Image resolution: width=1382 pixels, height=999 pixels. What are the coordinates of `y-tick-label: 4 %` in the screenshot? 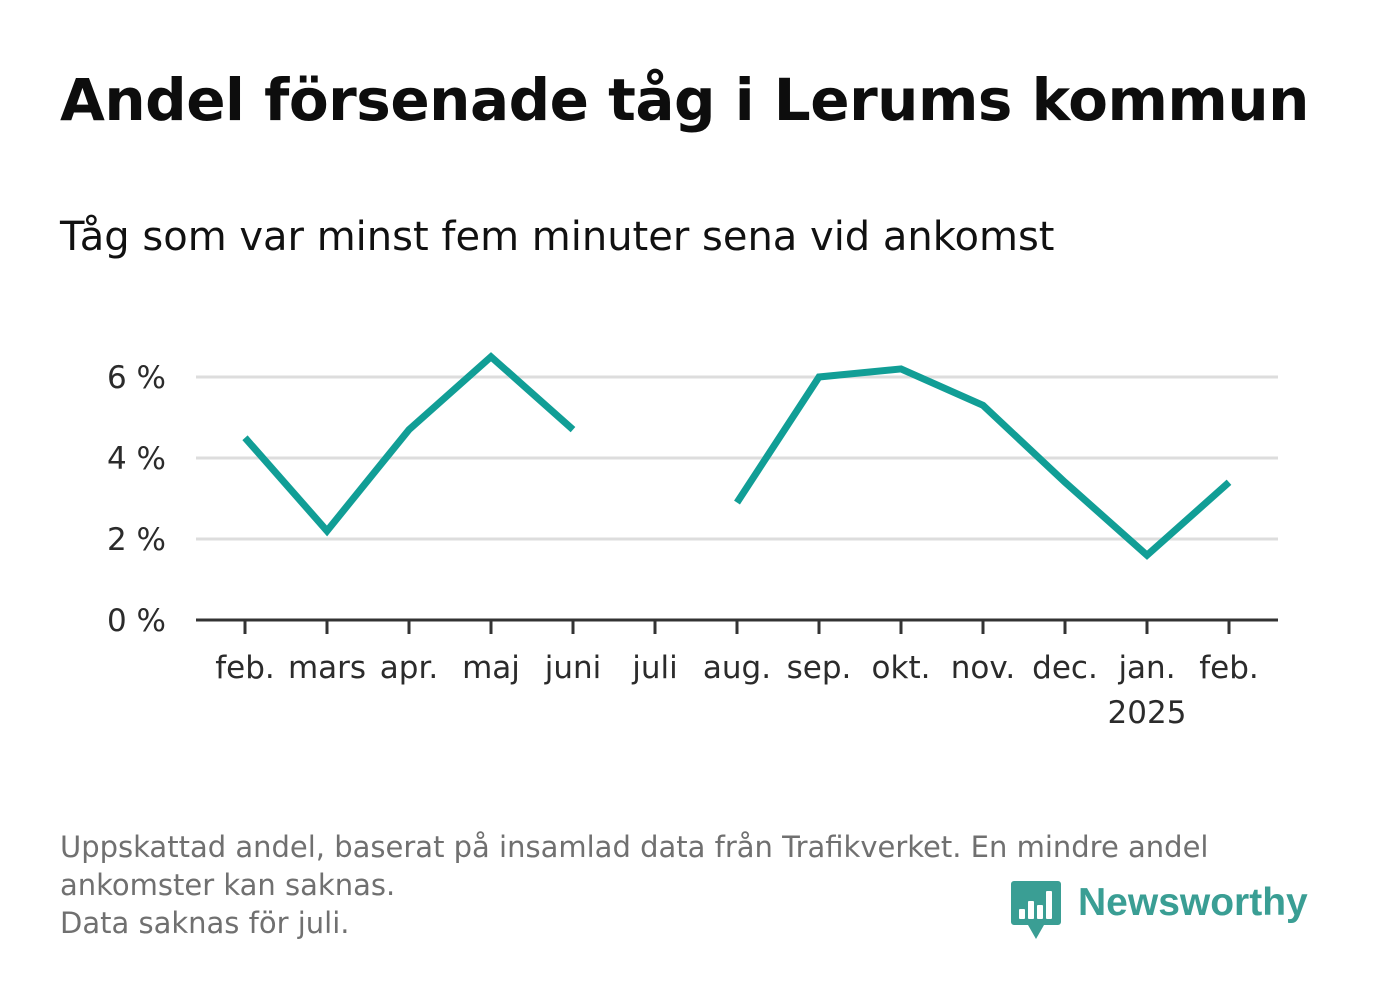 It's located at (136, 459).